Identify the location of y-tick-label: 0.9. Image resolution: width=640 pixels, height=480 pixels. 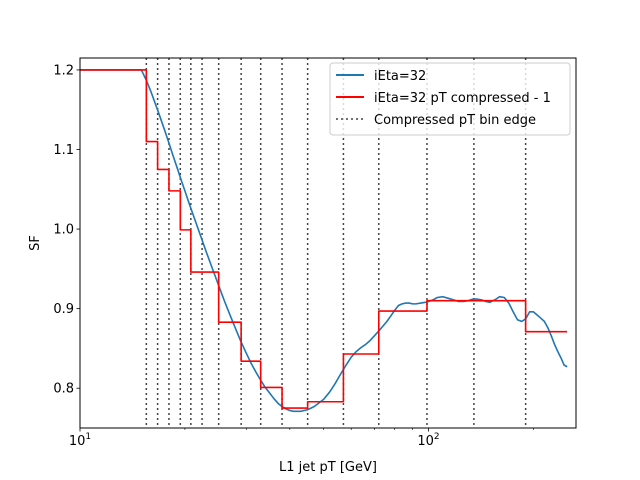
(63, 309).